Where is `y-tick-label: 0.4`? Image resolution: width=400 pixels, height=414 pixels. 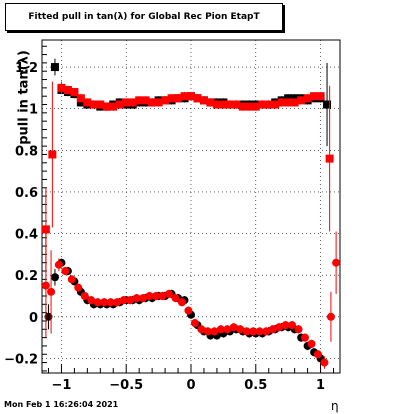
y-tick-label: 0.4 is located at coordinates (26, 235).